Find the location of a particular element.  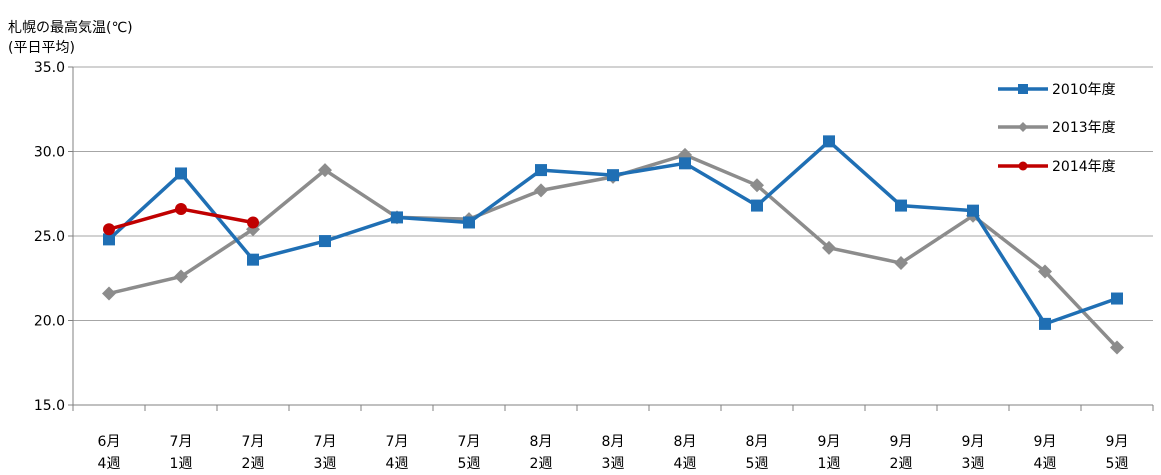

legend-entry: 2010年度 is located at coordinates (1057, 90).